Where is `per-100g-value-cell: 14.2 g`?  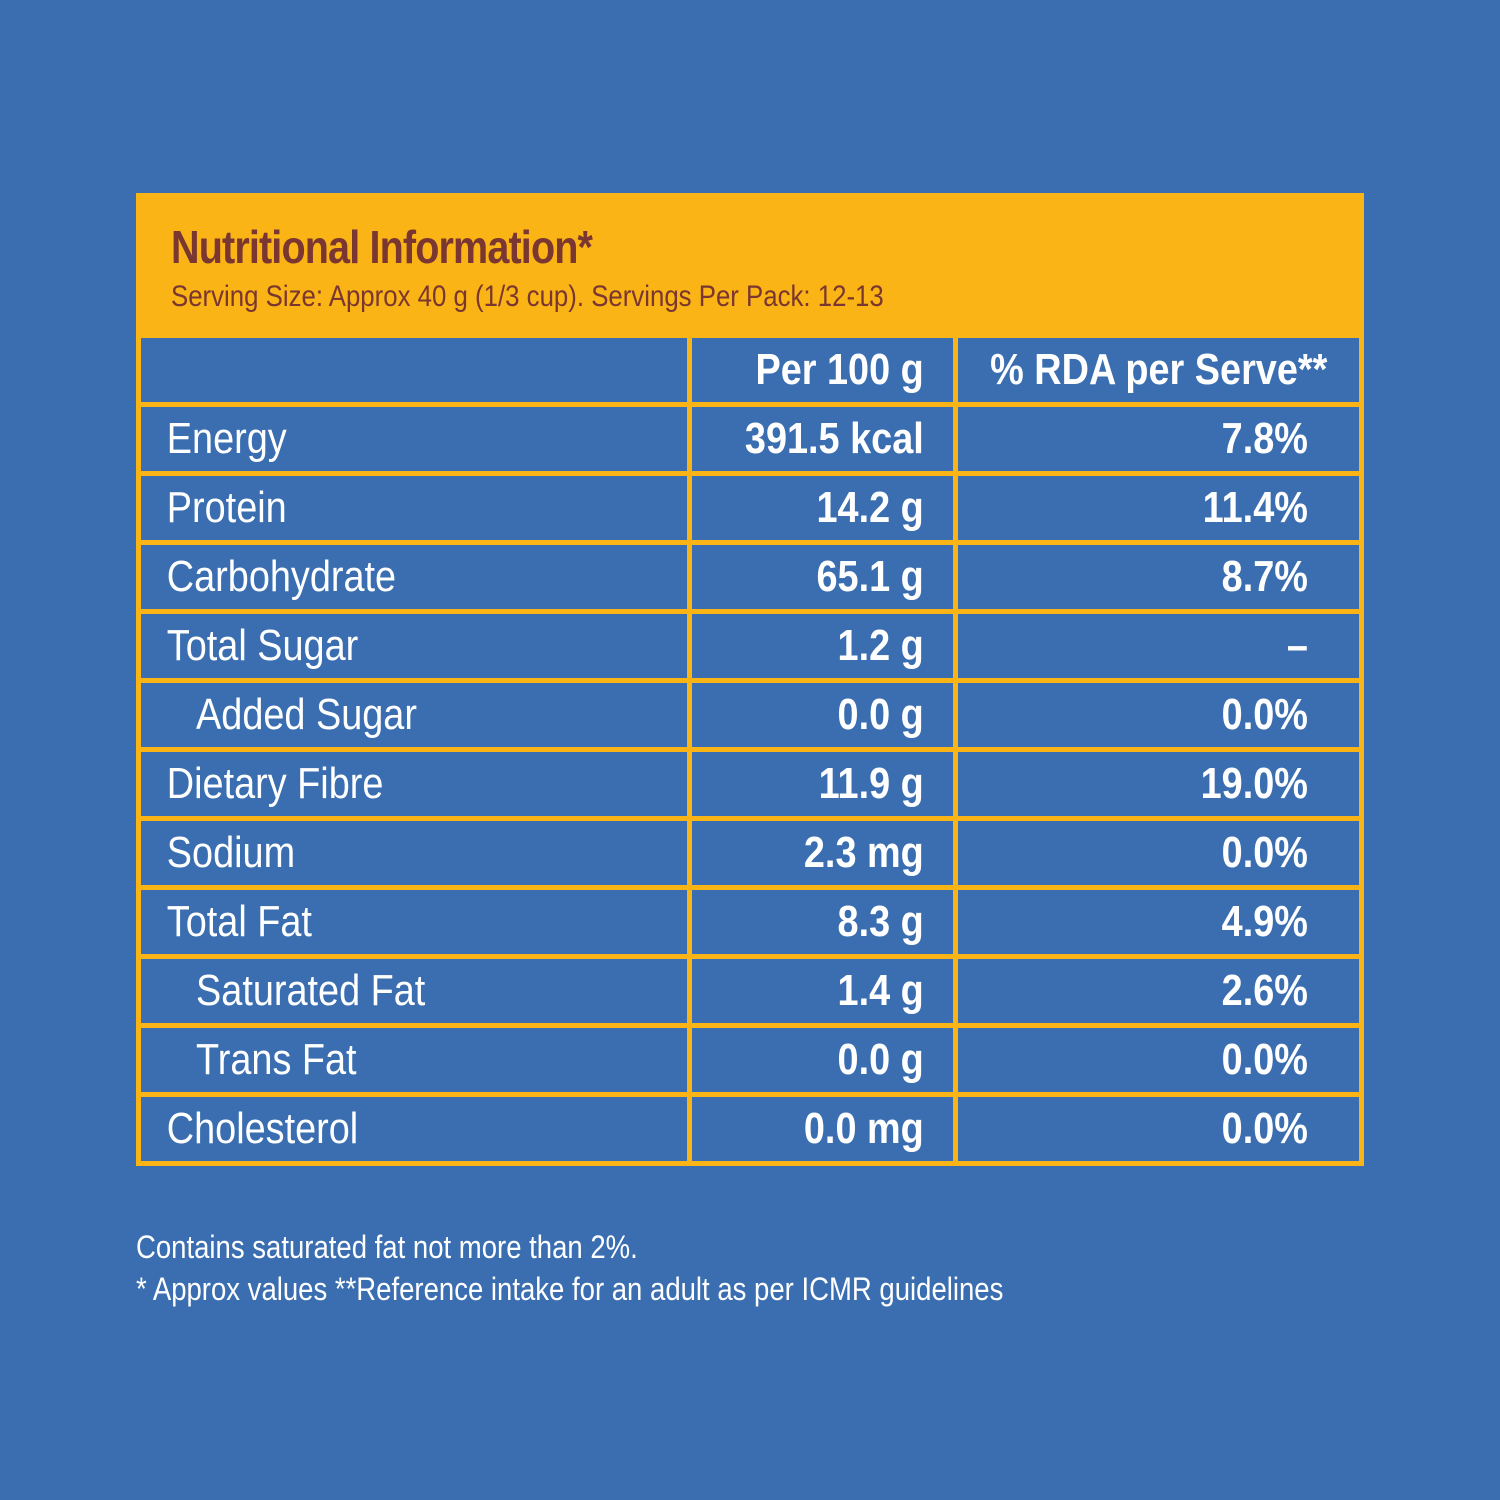 per-100g-value-cell: 14.2 g is located at coordinates (822, 508).